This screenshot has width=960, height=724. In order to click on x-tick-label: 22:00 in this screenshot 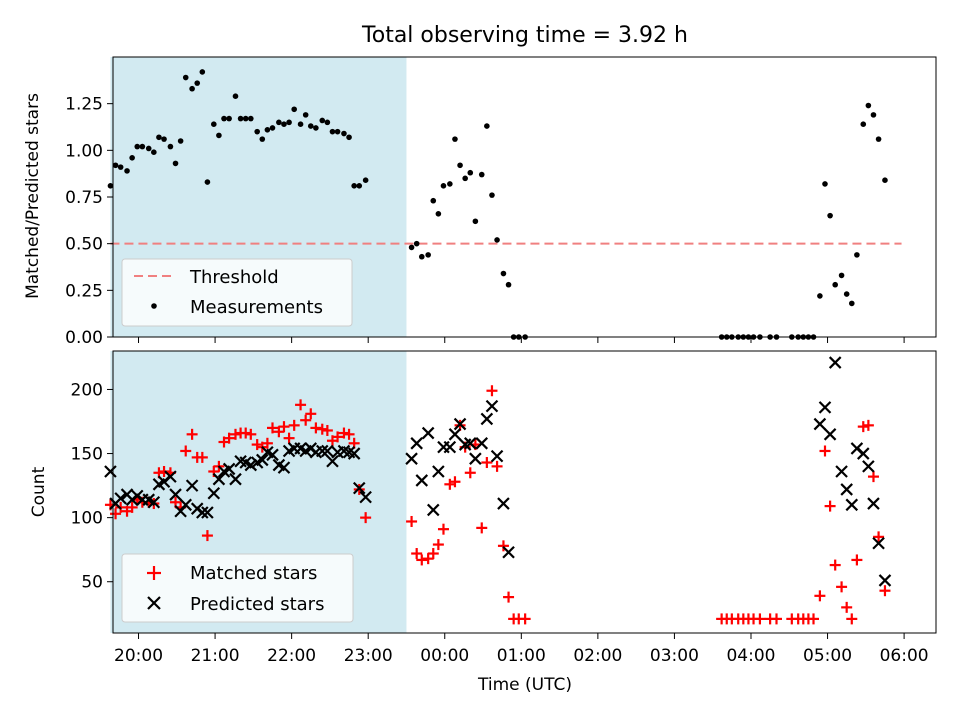, I will do `click(291, 656)`.